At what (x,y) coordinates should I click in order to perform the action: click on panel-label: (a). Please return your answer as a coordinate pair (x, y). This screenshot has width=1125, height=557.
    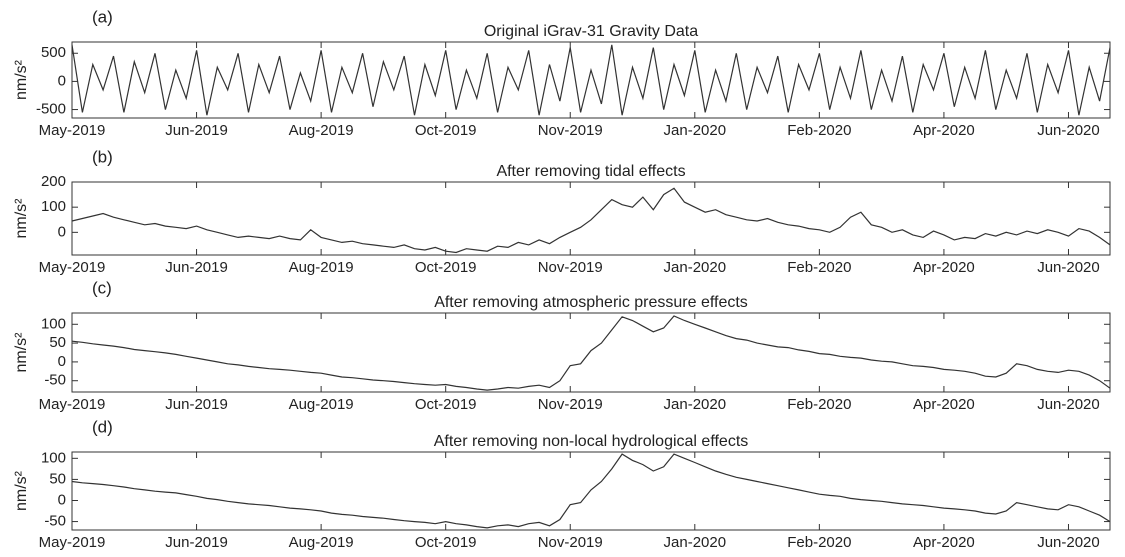
    Looking at the image, I should click on (102, 16).